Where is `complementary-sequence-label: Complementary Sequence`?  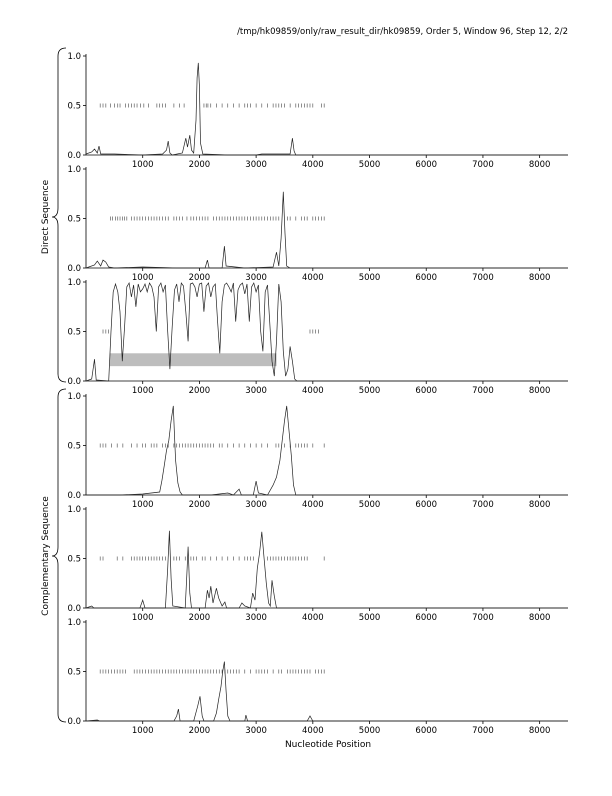 complementary-sequence-label: Complementary Sequence is located at coordinates (46, 556).